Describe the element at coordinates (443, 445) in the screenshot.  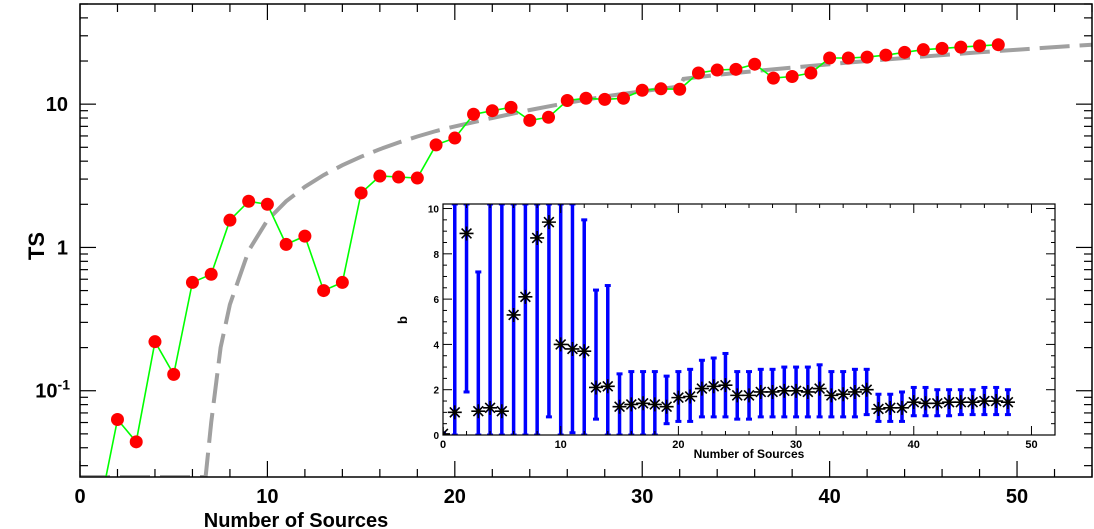
I see `inset-x-tick-label: 0` at that location.